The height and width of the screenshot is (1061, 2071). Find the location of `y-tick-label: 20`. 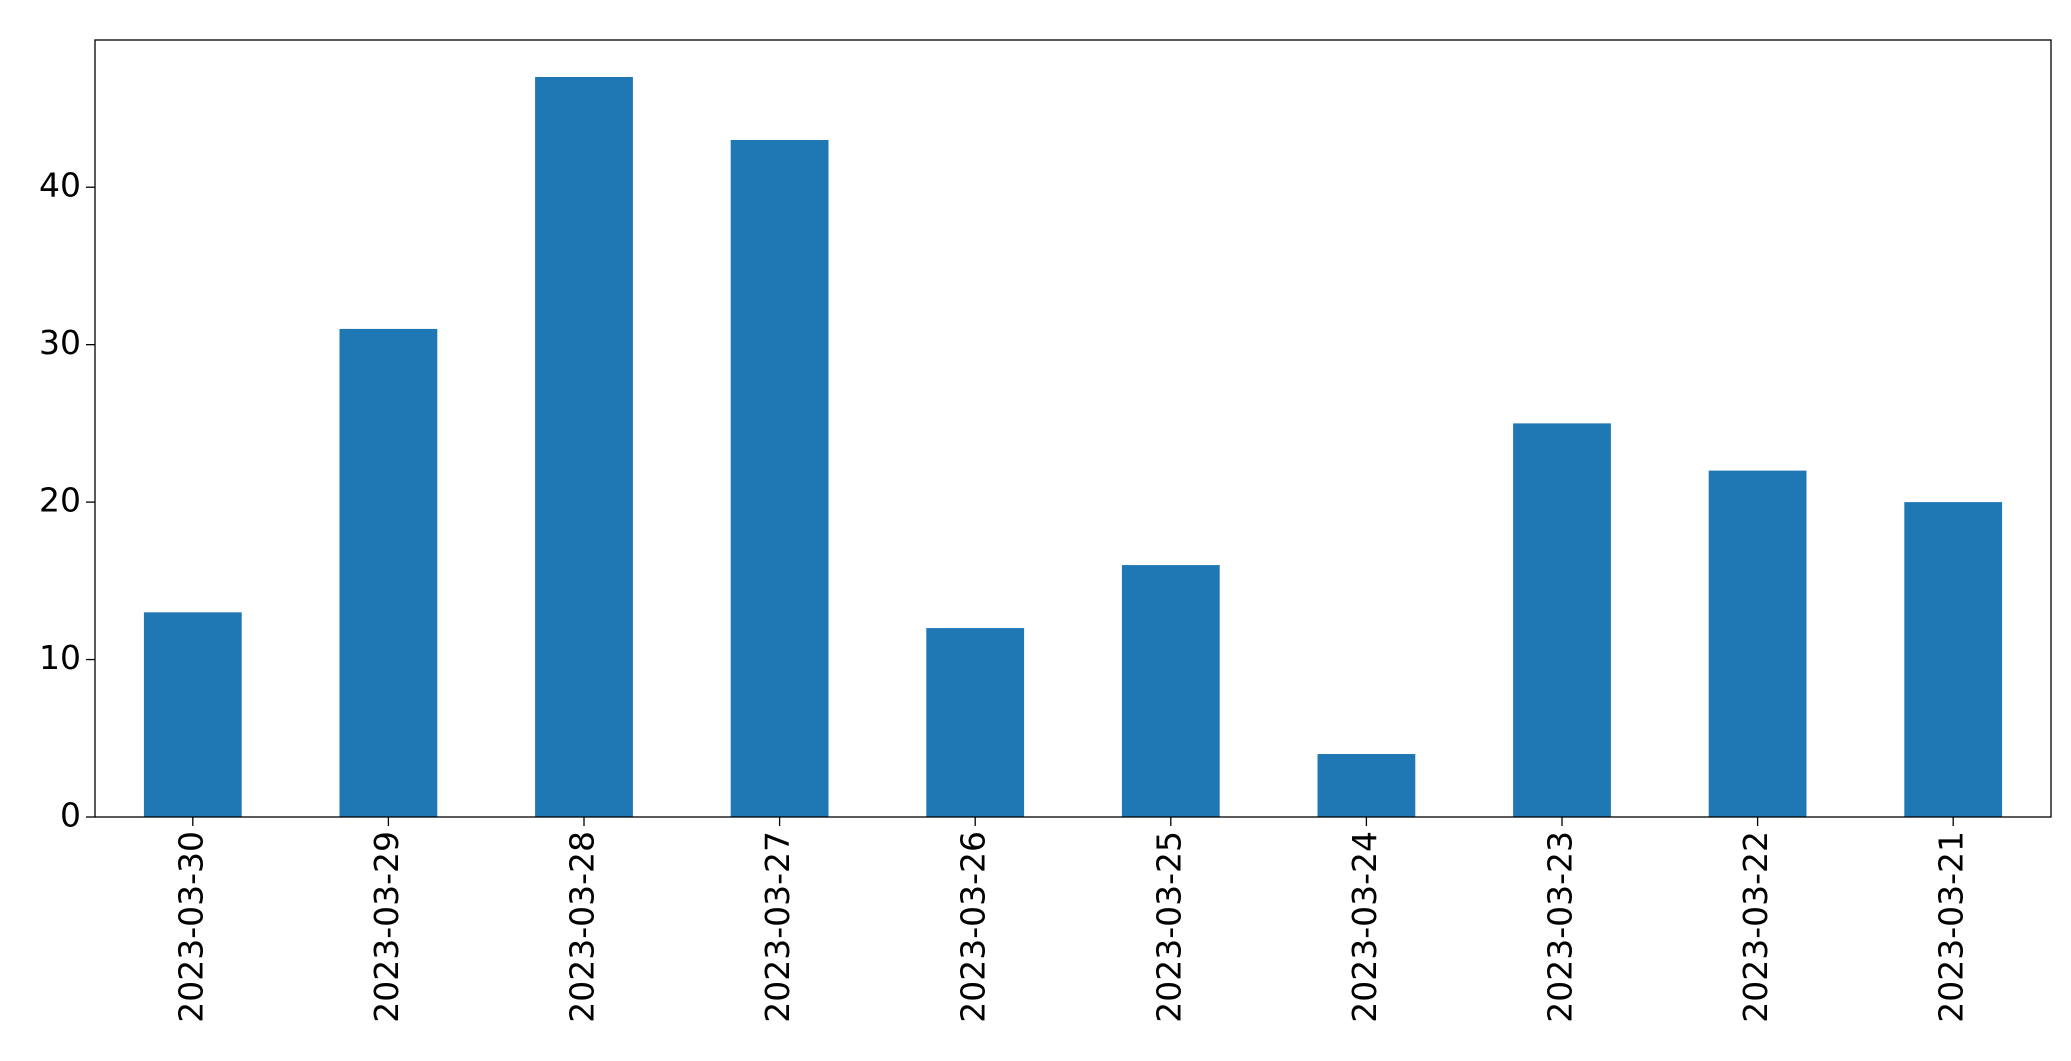

y-tick-label: 20 is located at coordinates (60, 500).